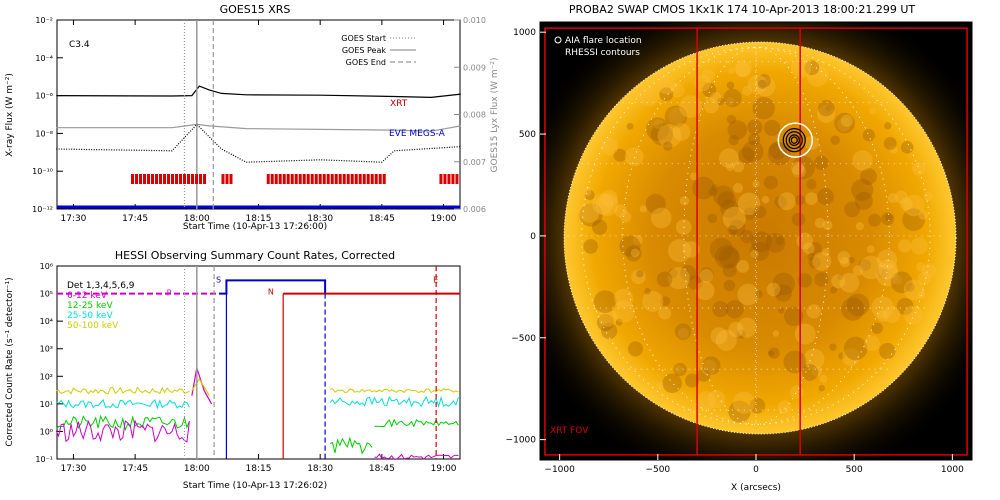 The image size is (1000, 500). I want to click on goes-ytick-label: 10⁻⁶, so click(44, 96).